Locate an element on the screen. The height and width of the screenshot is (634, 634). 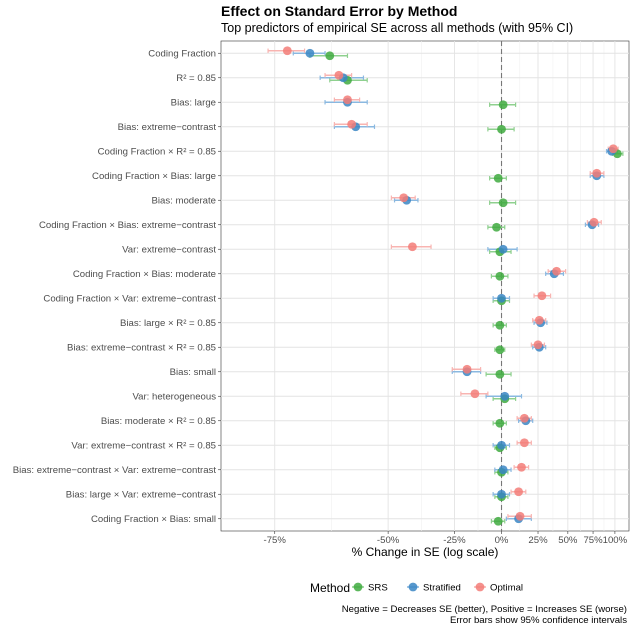
y-tick-label: Bias: extreme−contrast × R² = 0.85 is located at coordinates (141, 348).